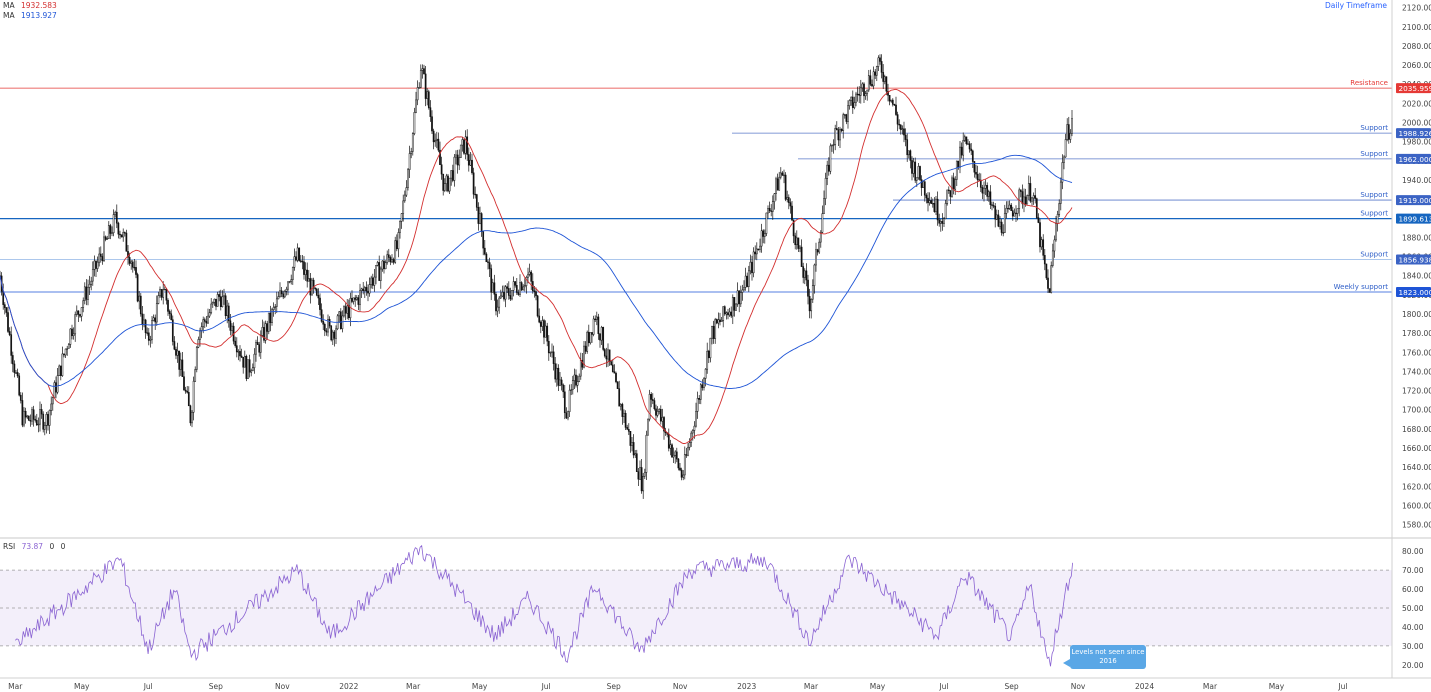 The width and height of the screenshot is (1431, 692). Describe the element at coordinates (9, 5) in the screenshot. I see `ma1-label: MA` at that location.